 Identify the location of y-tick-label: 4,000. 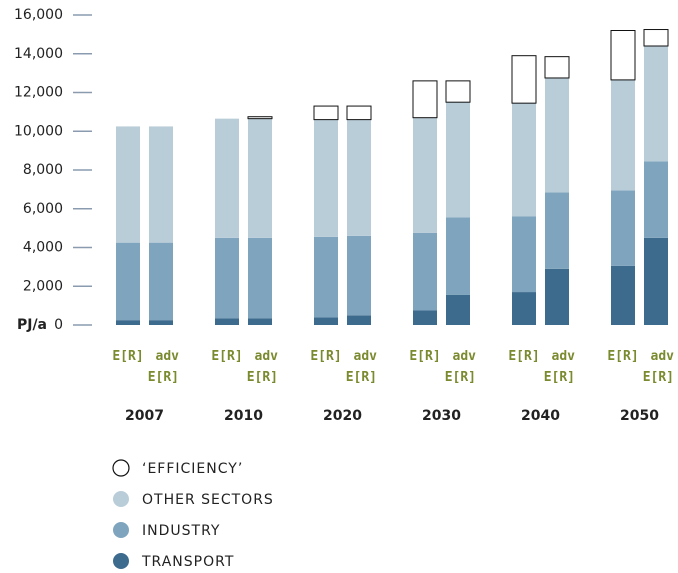
(43, 248).